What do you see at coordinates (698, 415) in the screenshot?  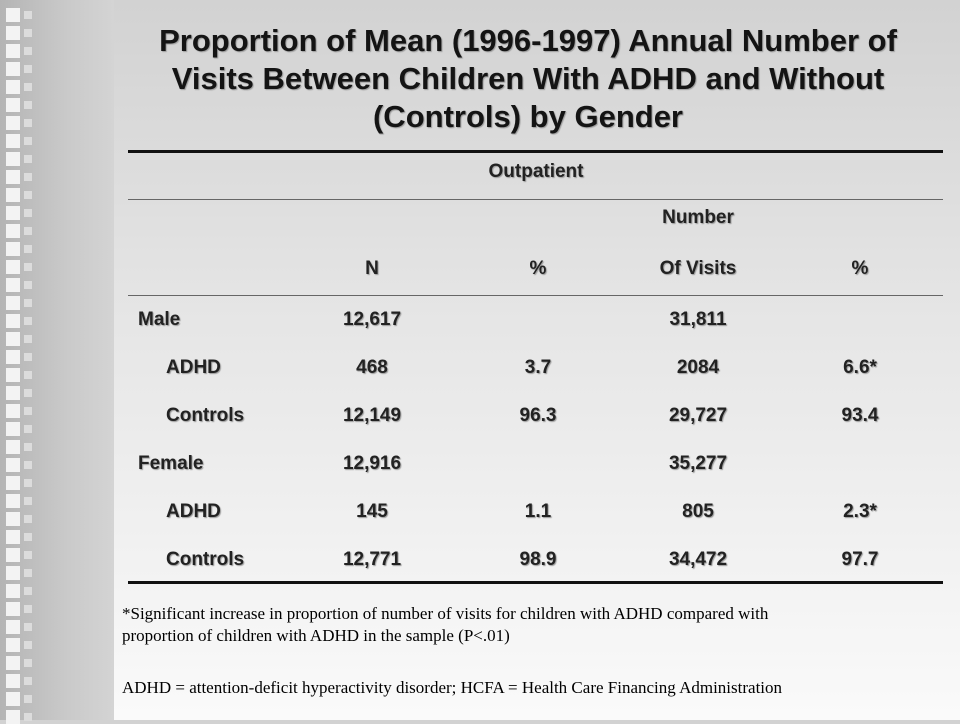 I see `cell-visits: 29,727` at bounding box center [698, 415].